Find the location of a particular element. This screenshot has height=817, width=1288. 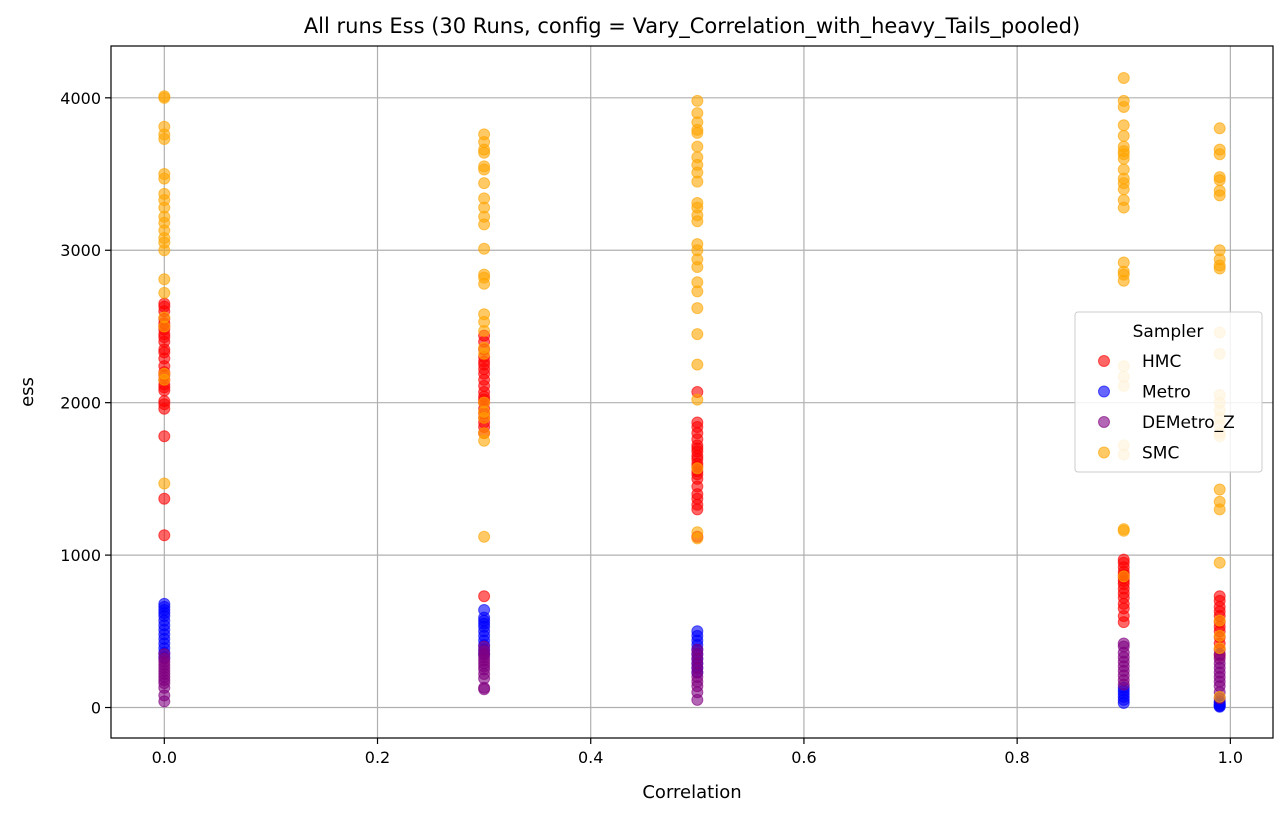

x-tick-label: 0.2 is located at coordinates (377, 757).